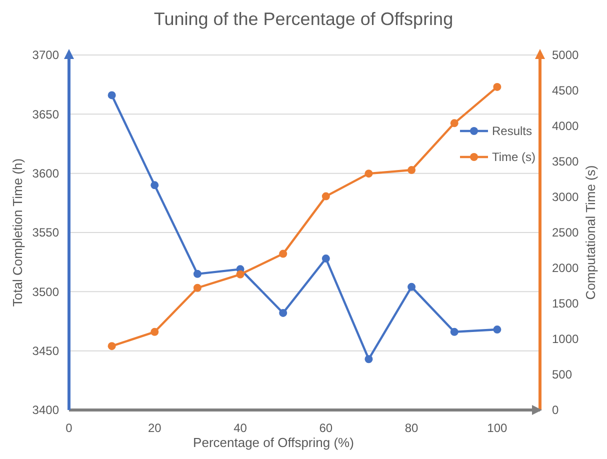 The height and width of the screenshot is (459, 607). What do you see at coordinates (155, 428) in the screenshot?
I see `x-tick-label: 20` at bounding box center [155, 428].